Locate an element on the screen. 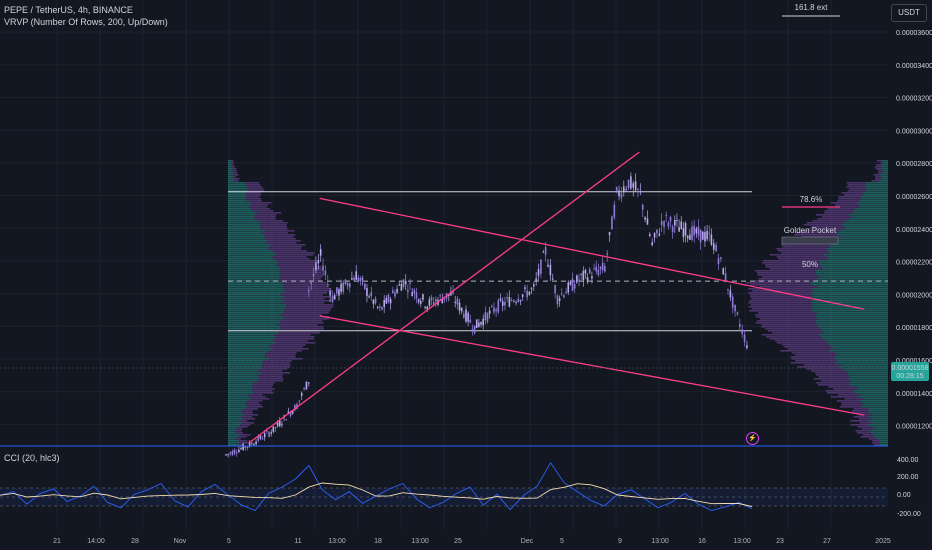 Image resolution: width=932 pixels, height=550 pixels. time-tick-label: 25 is located at coordinates (458, 541).